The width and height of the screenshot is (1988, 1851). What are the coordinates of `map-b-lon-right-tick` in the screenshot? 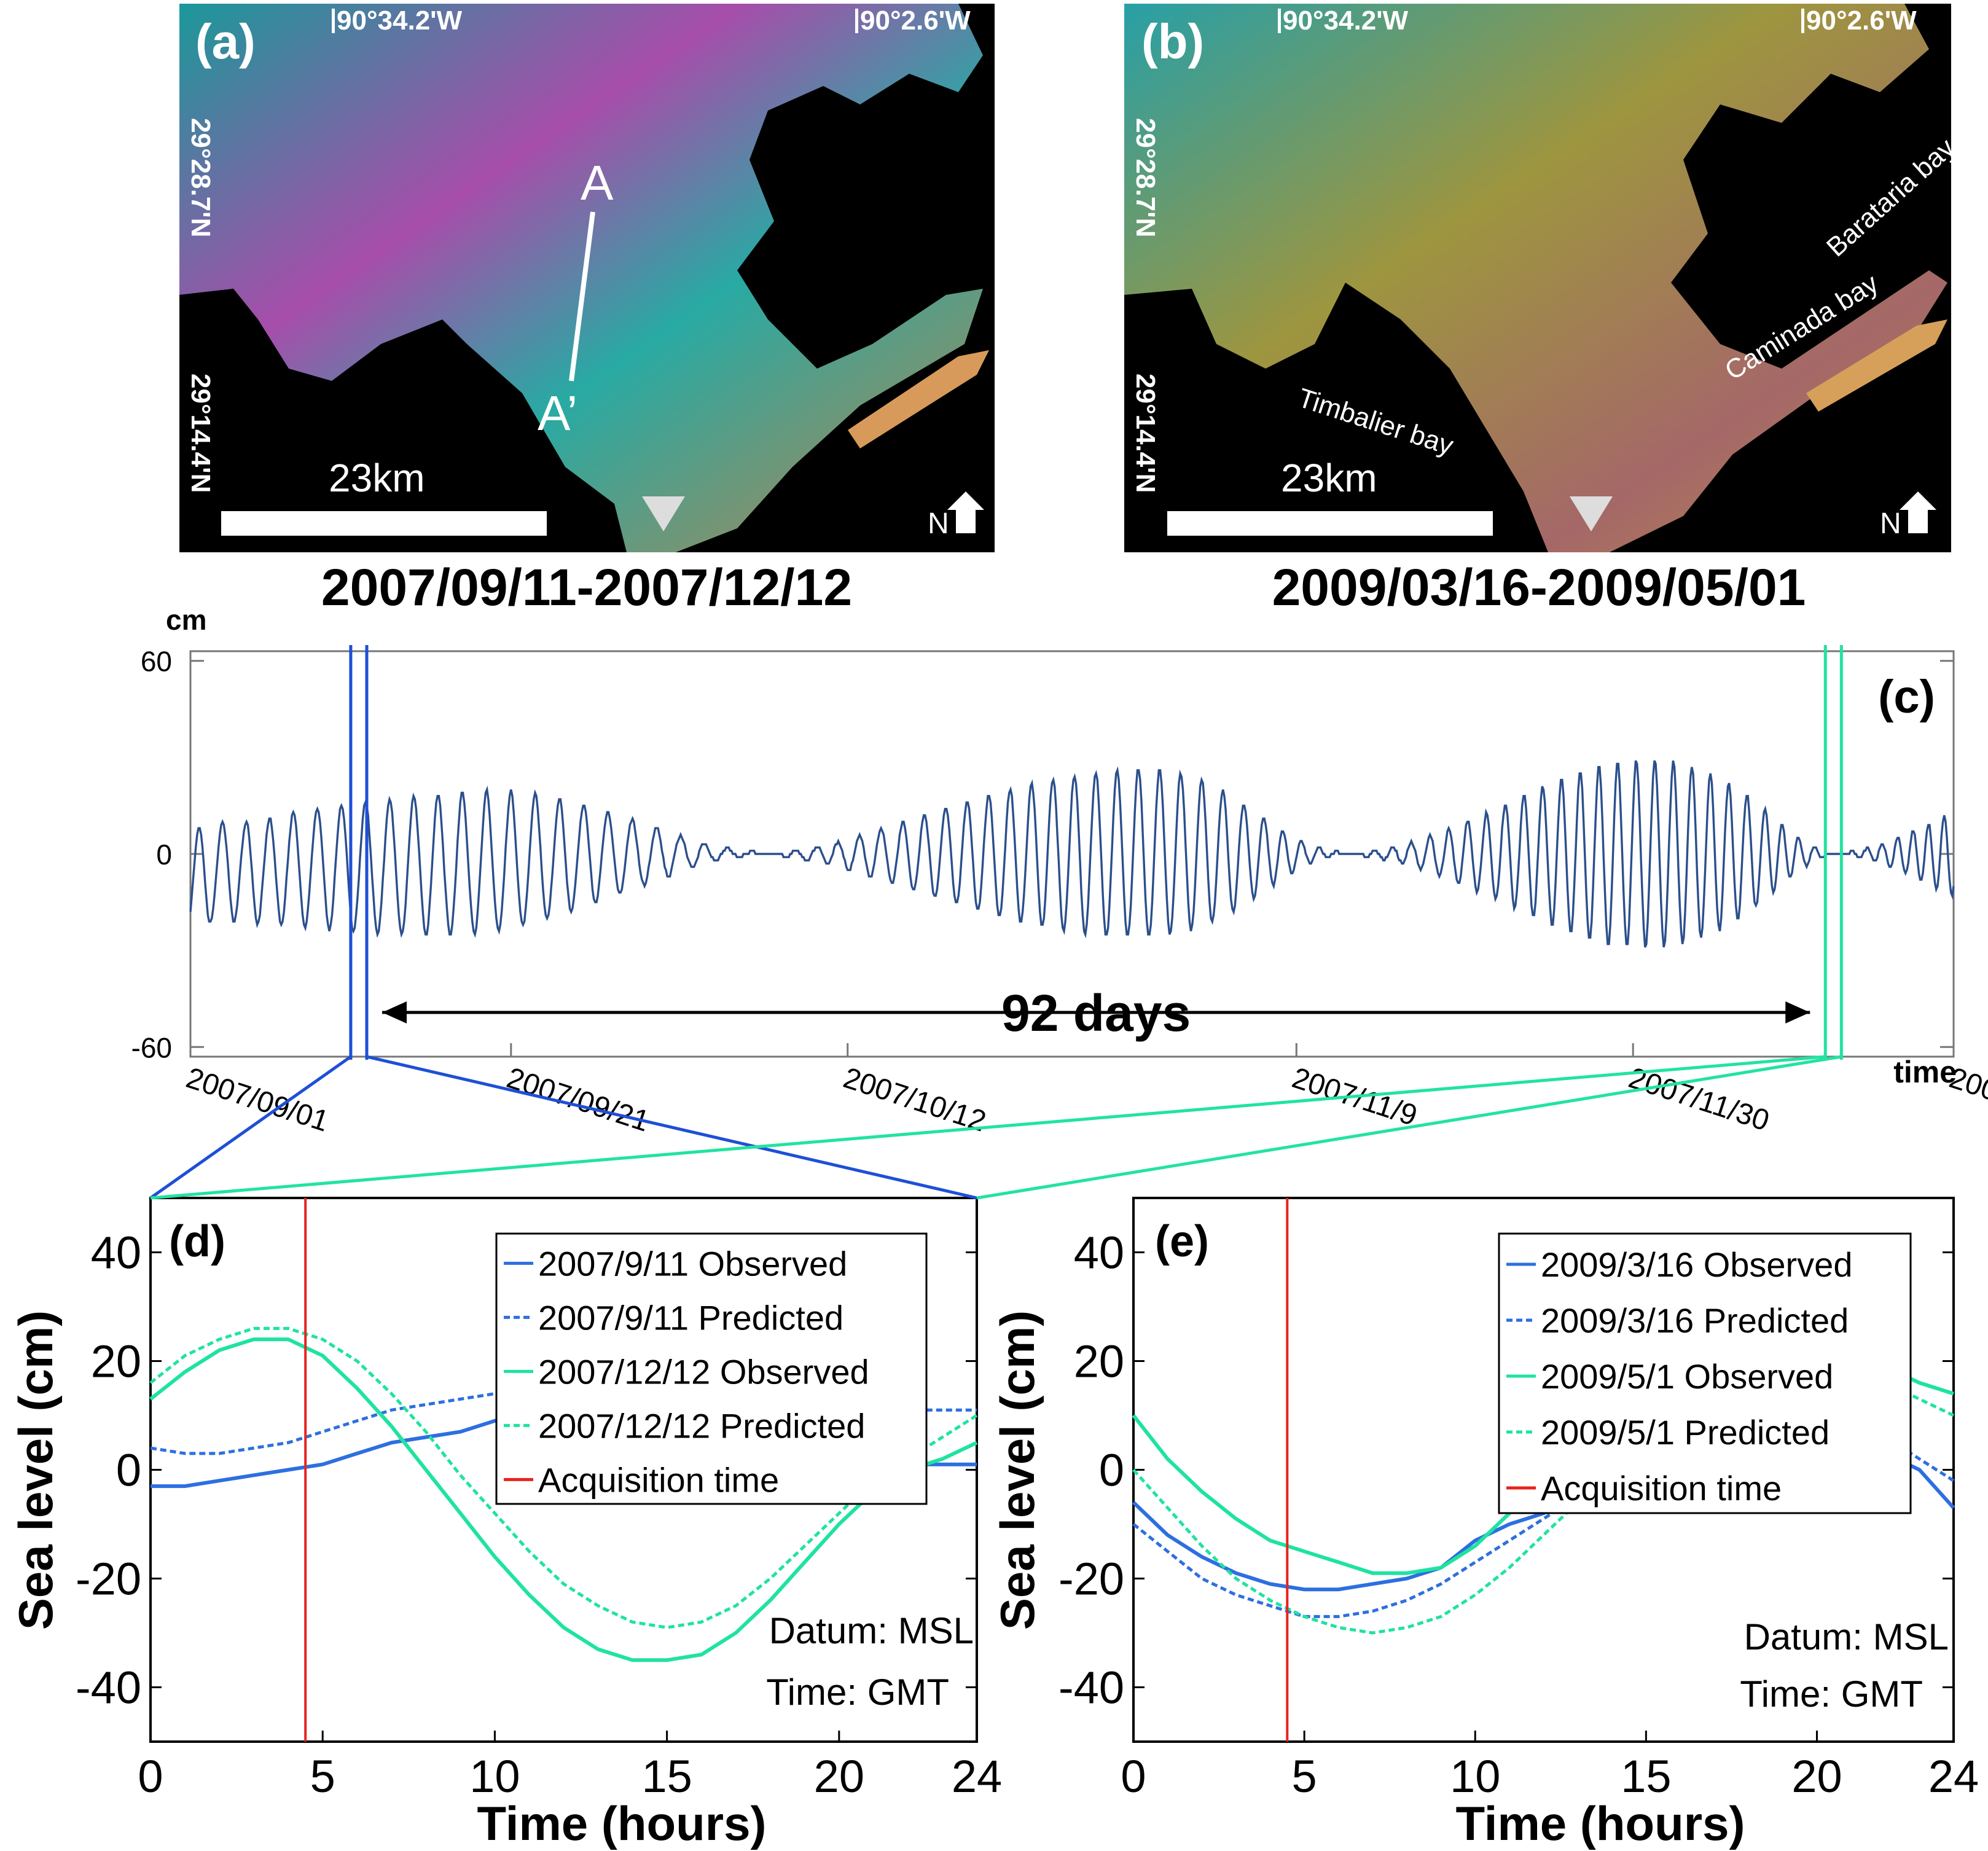 It's located at (1802, 21).